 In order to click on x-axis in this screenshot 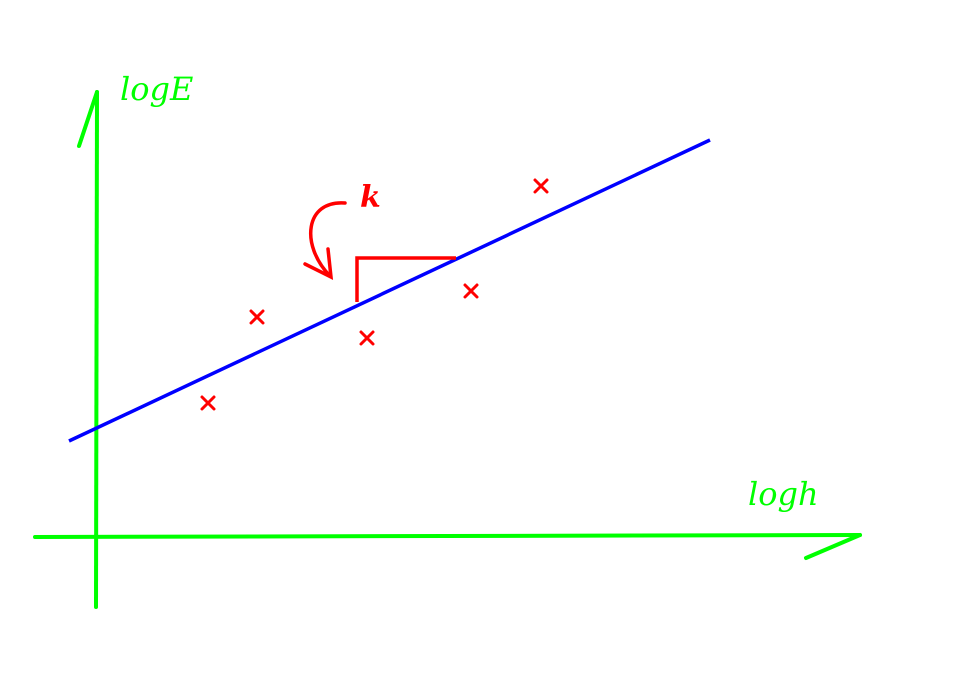, I will do `click(447, 546)`.